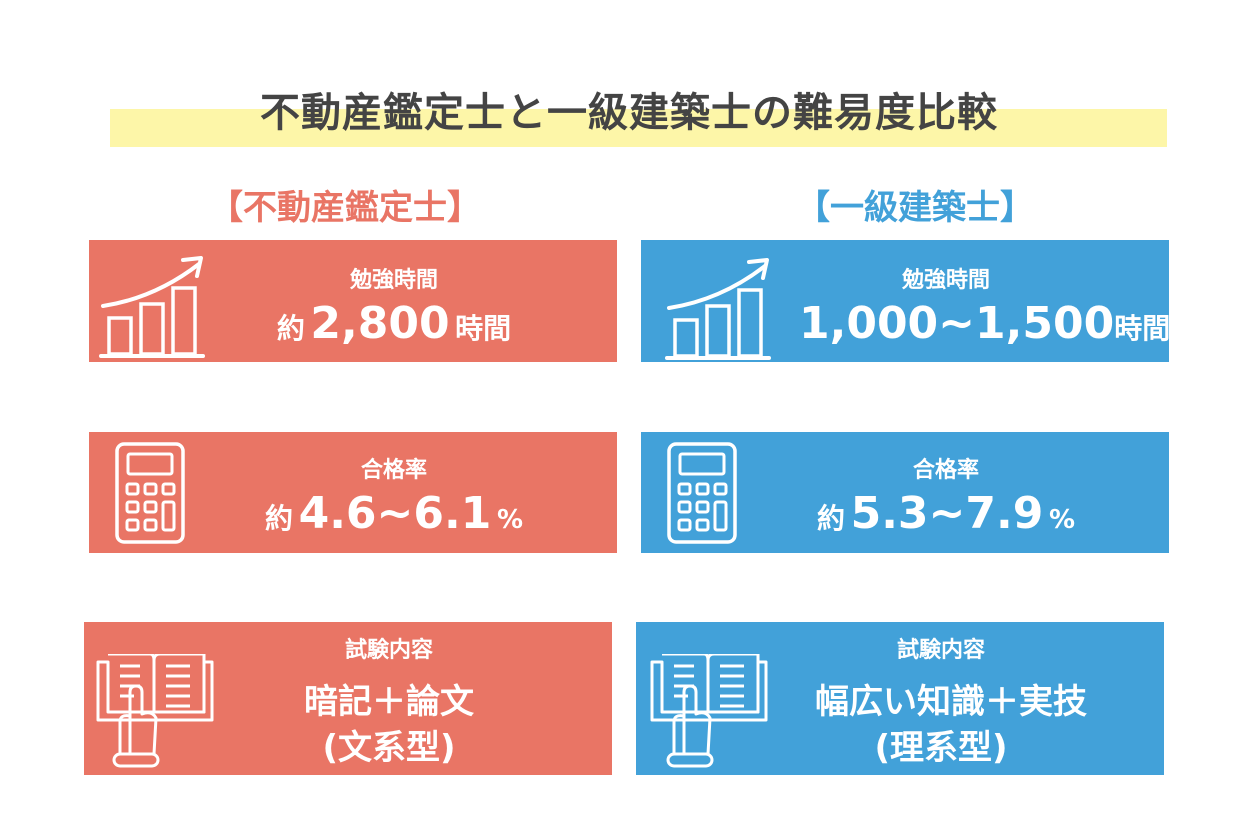 Image resolution: width=1258 pixels, height=838 pixels. I want to click on exam-content-line1: 幅広い知識＋実技, so click(951, 702).